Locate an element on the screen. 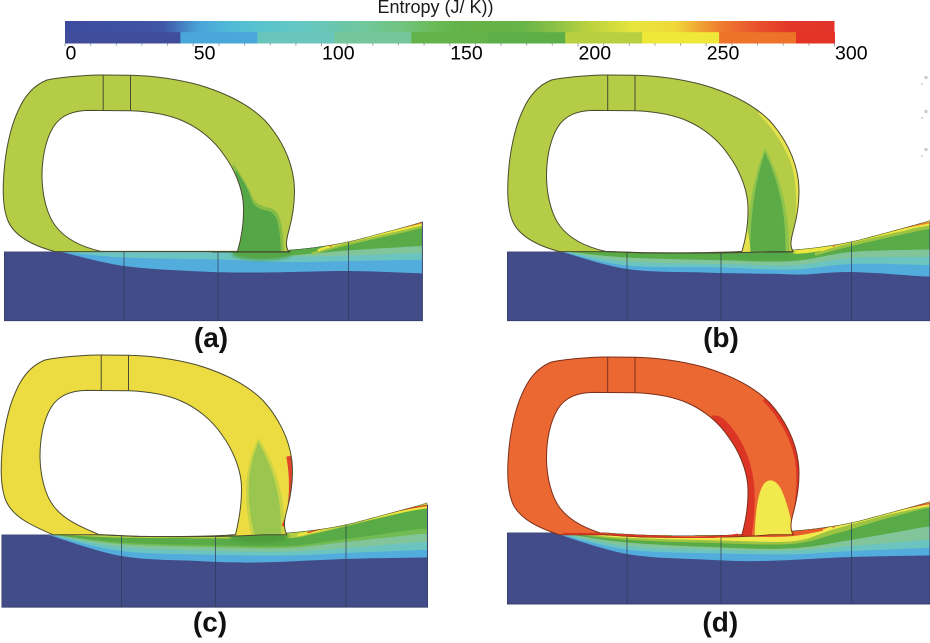 The height and width of the screenshot is (643, 930). svg-text: (b) is located at coordinates (721, 337).